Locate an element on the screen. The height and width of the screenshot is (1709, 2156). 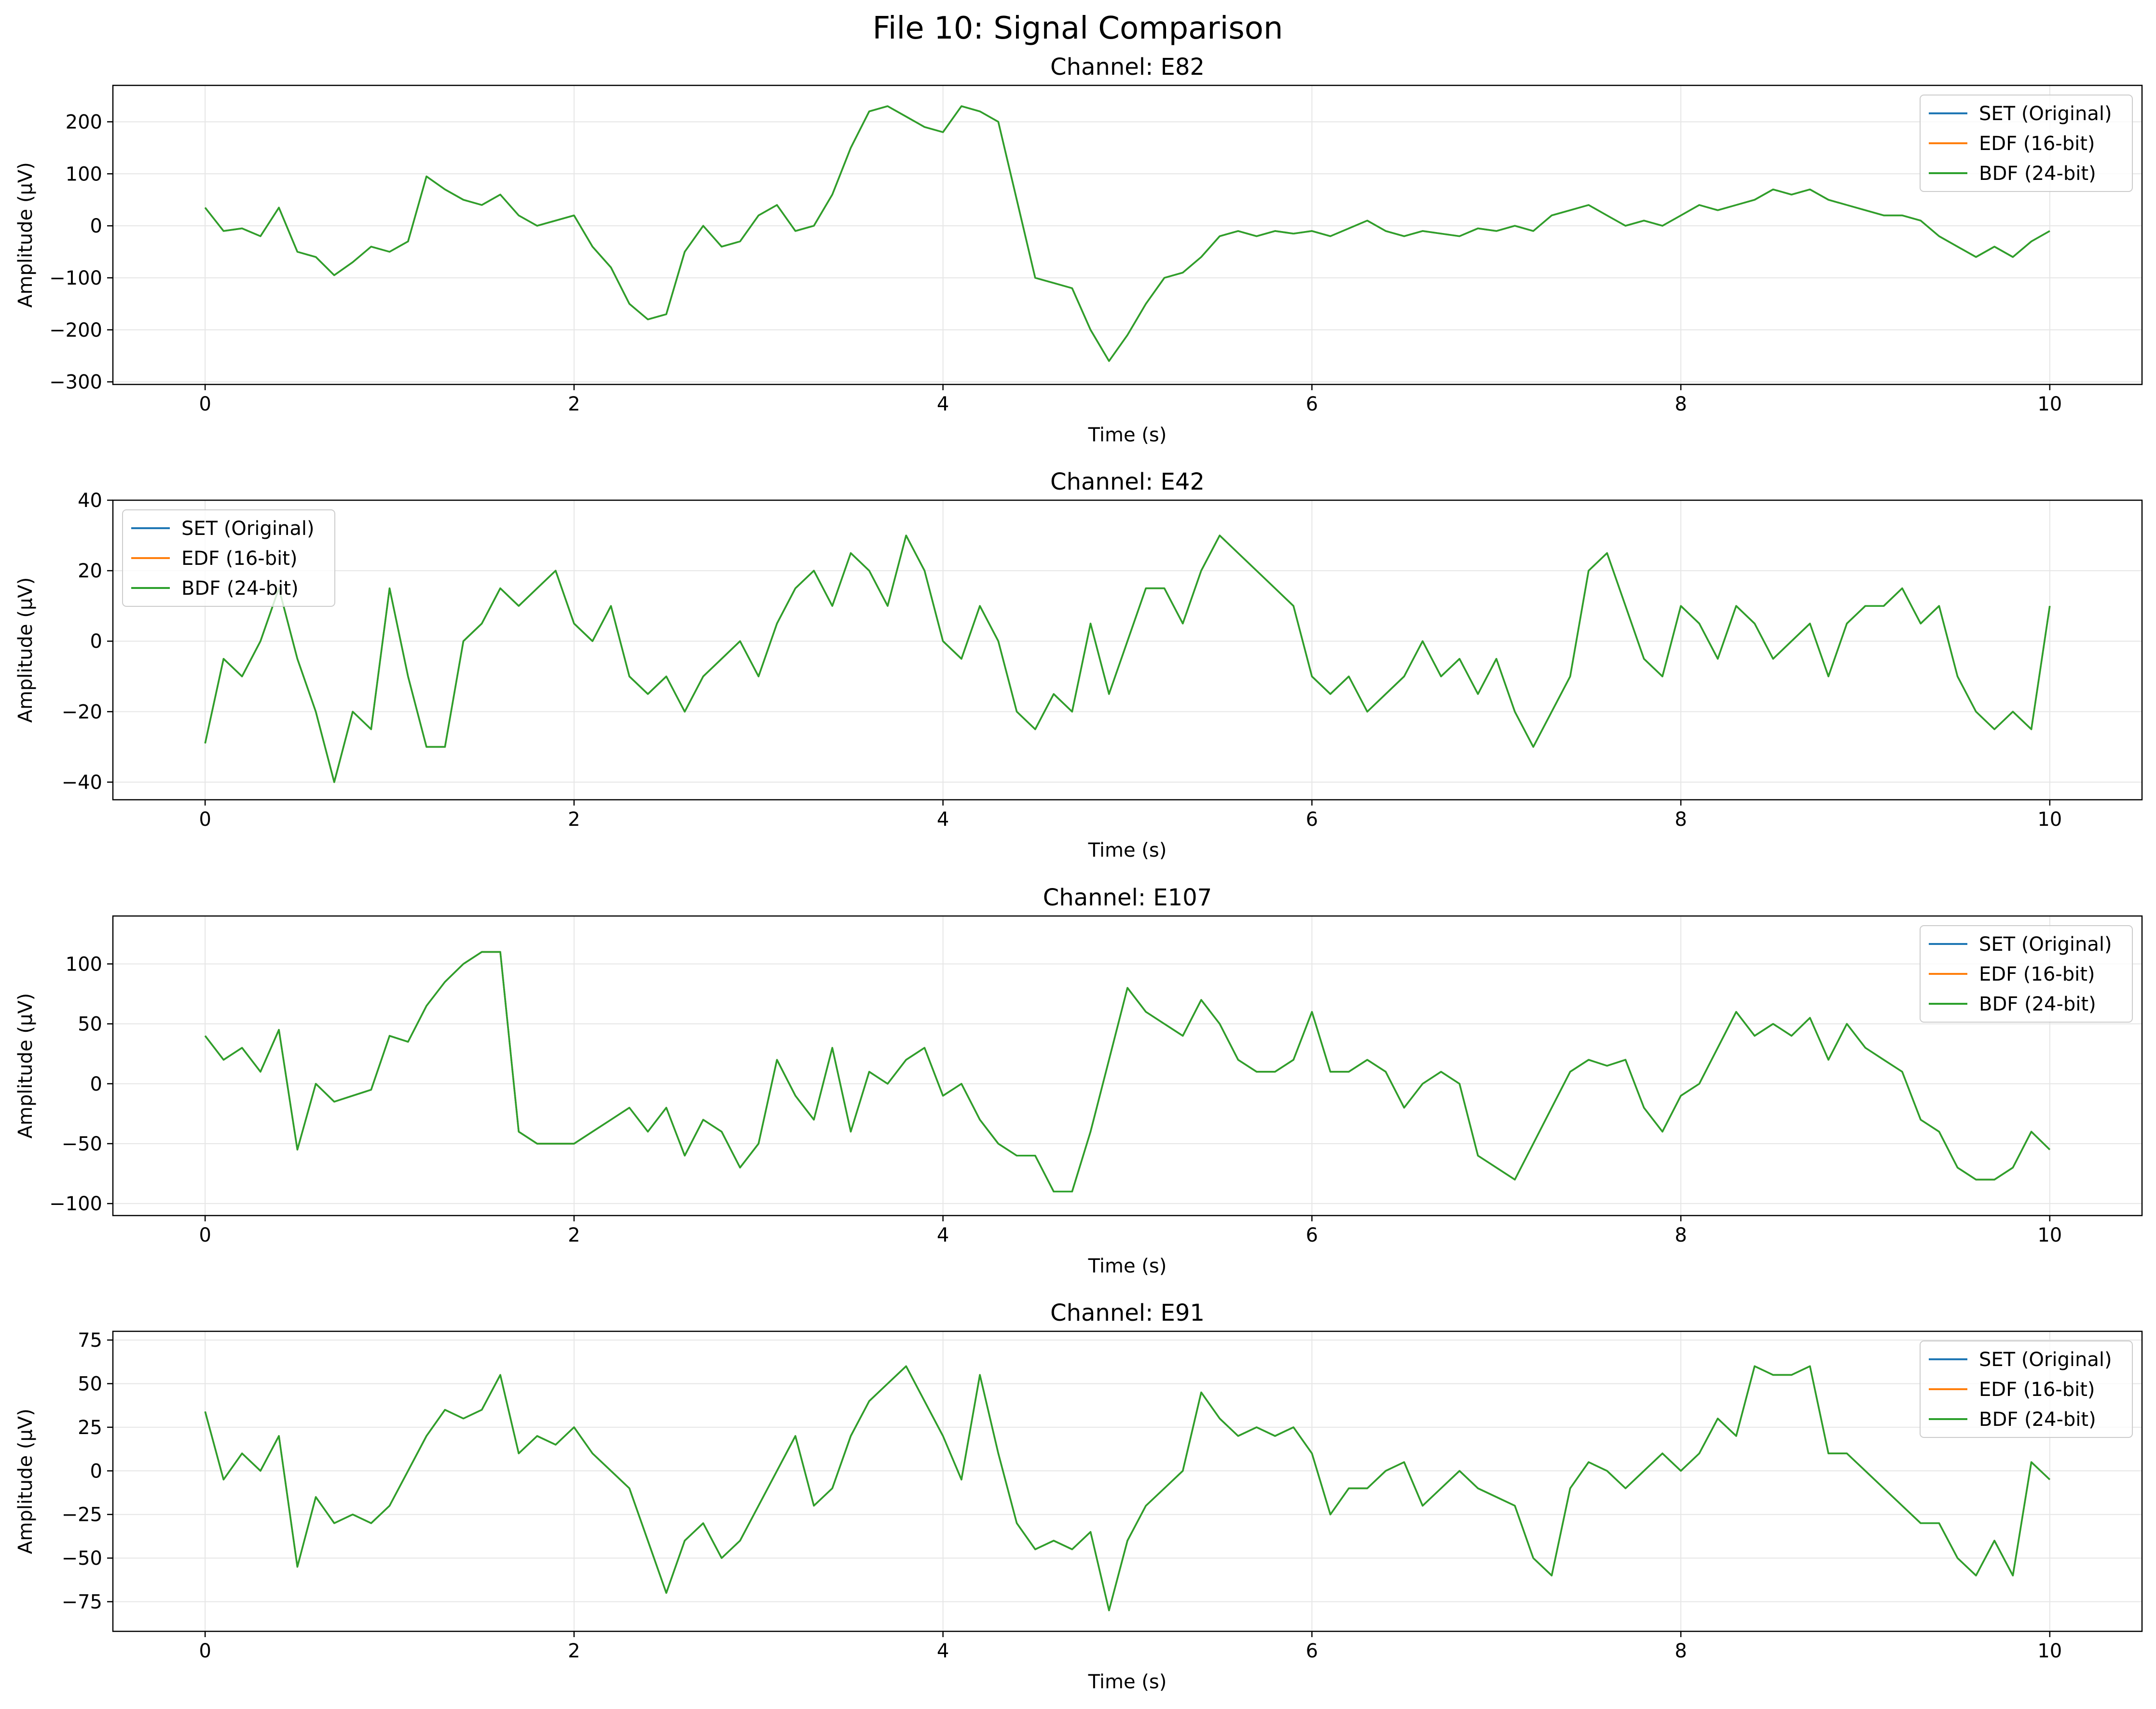
y-tick-label: 200 is located at coordinates (84, 122).